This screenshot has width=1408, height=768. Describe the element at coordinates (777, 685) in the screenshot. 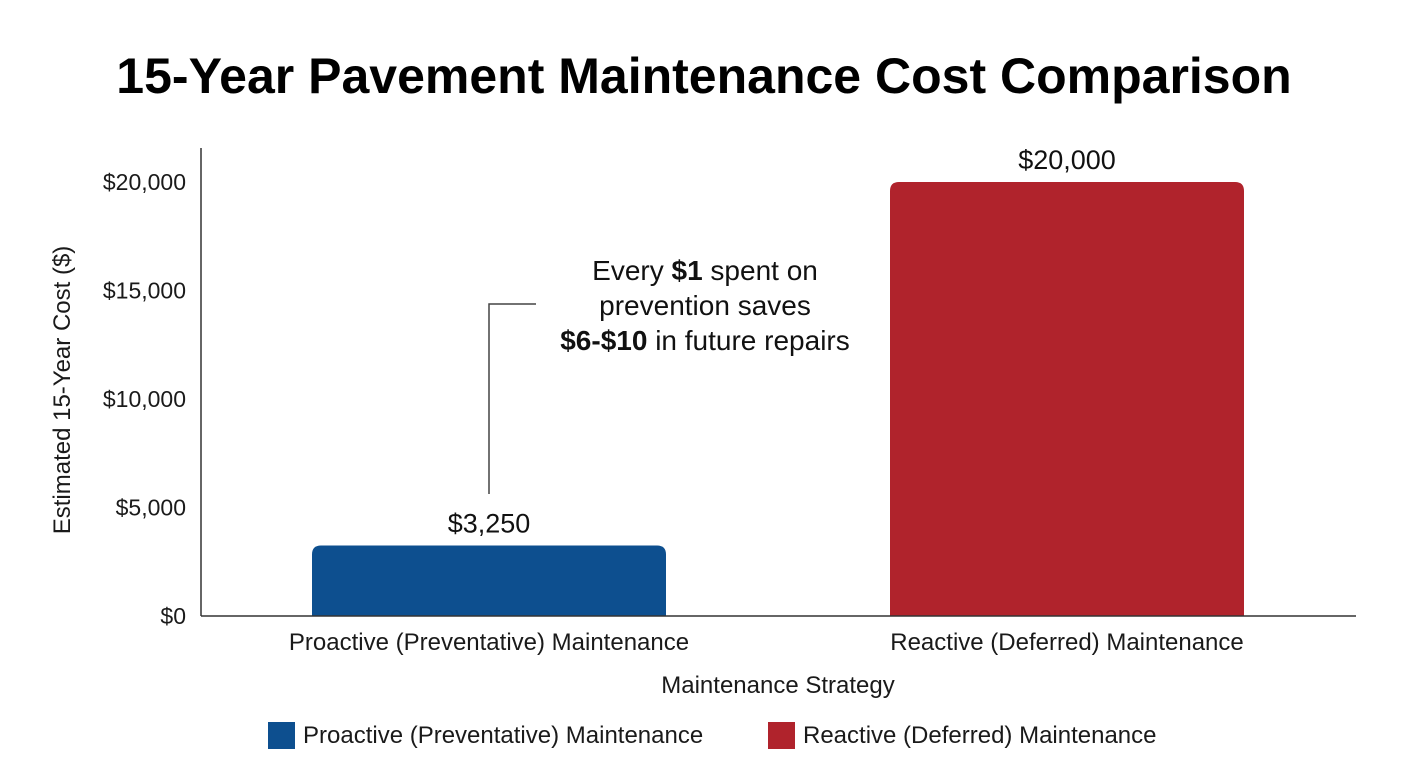

I see `x-axis-title: Maintenance Strategy` at that location.